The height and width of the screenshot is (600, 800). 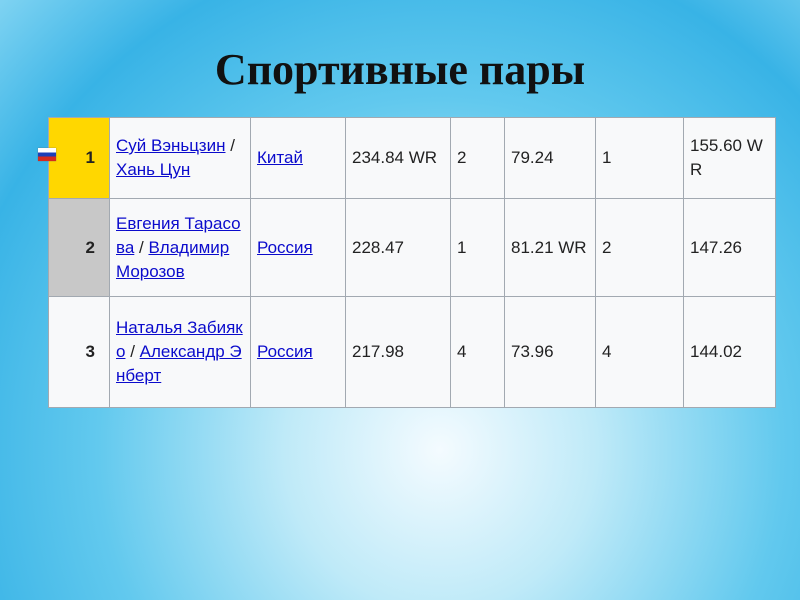 I want to click on sp-place: 1, so click(x=477, y=247).